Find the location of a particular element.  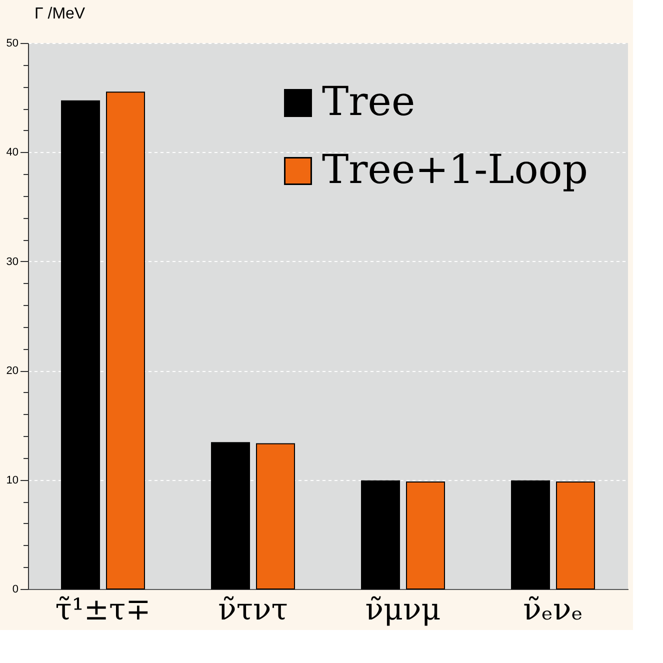

y-tick-label: 40 is located at coordinates (12, 152).